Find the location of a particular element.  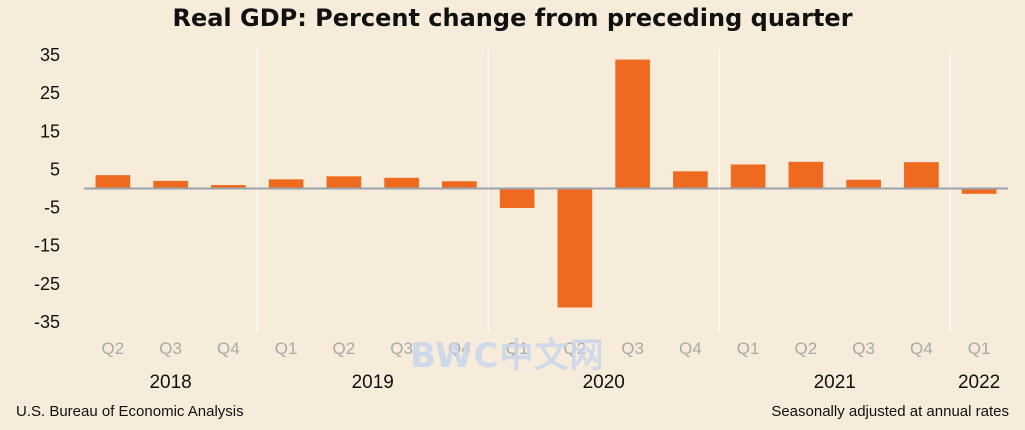

x-tick-labels: Q2 Q3 Q4 Q1 Q2 Q3 Q4 Q1 Q2 Q3 Q4 Q1 Q2 Q3 Q4 Q1 is located at coordinates (546, 348).